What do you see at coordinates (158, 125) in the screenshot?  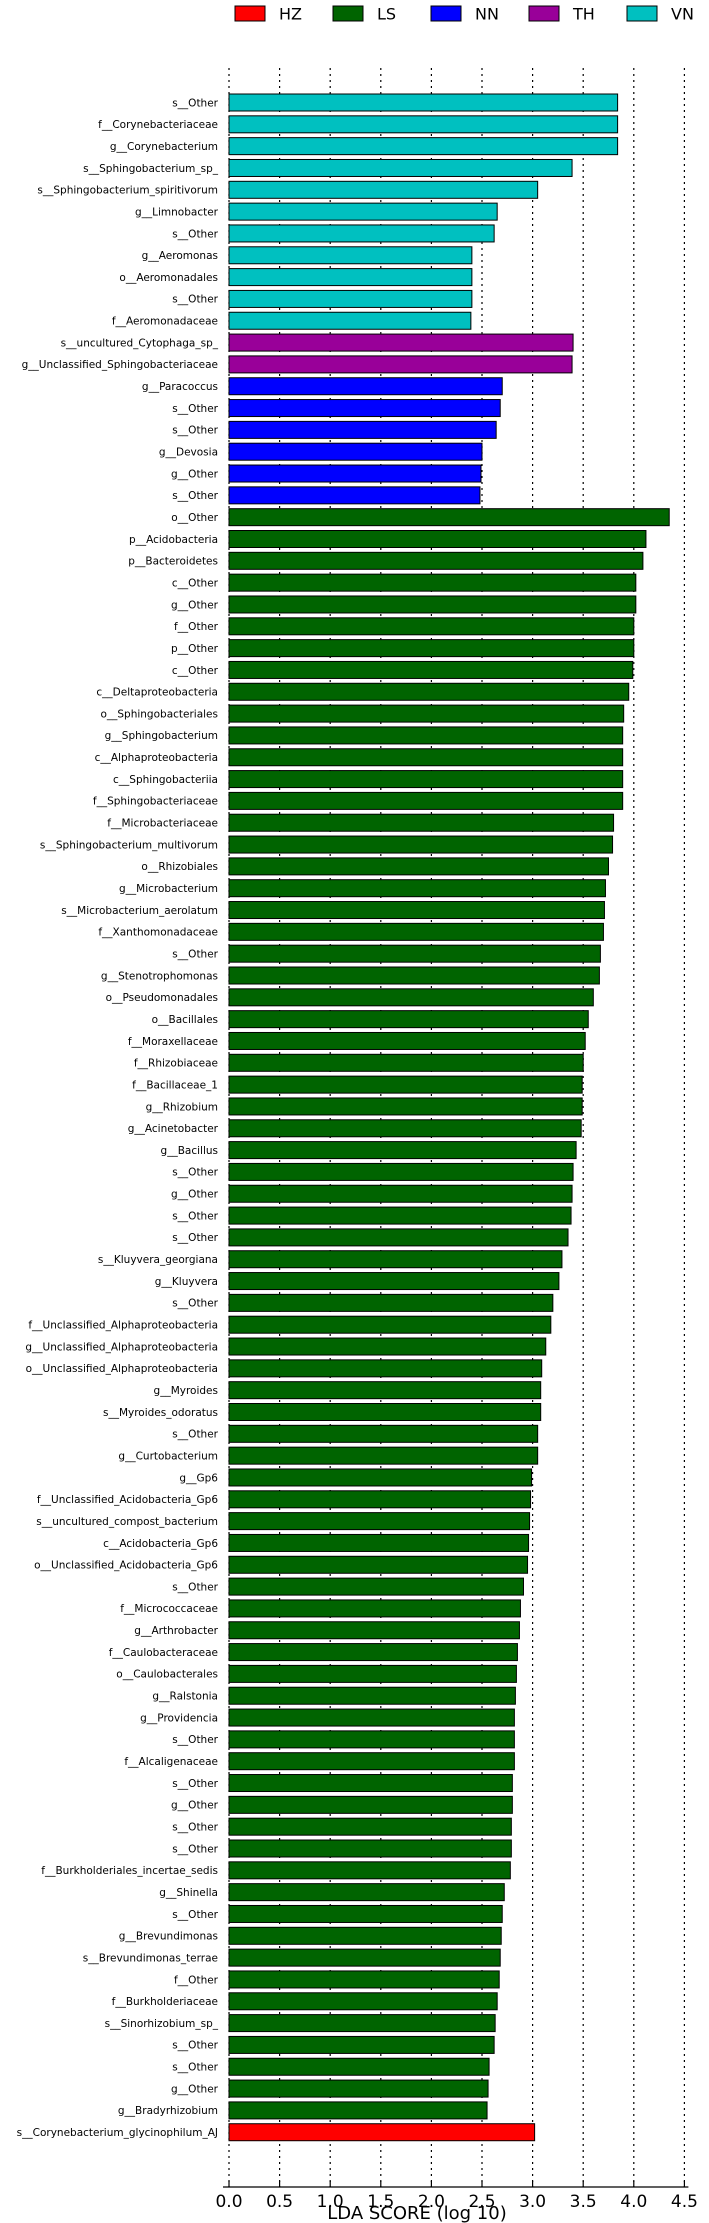 I see `bar-label: f__Corynebacteriaceae` at bounding box center [158, 125].